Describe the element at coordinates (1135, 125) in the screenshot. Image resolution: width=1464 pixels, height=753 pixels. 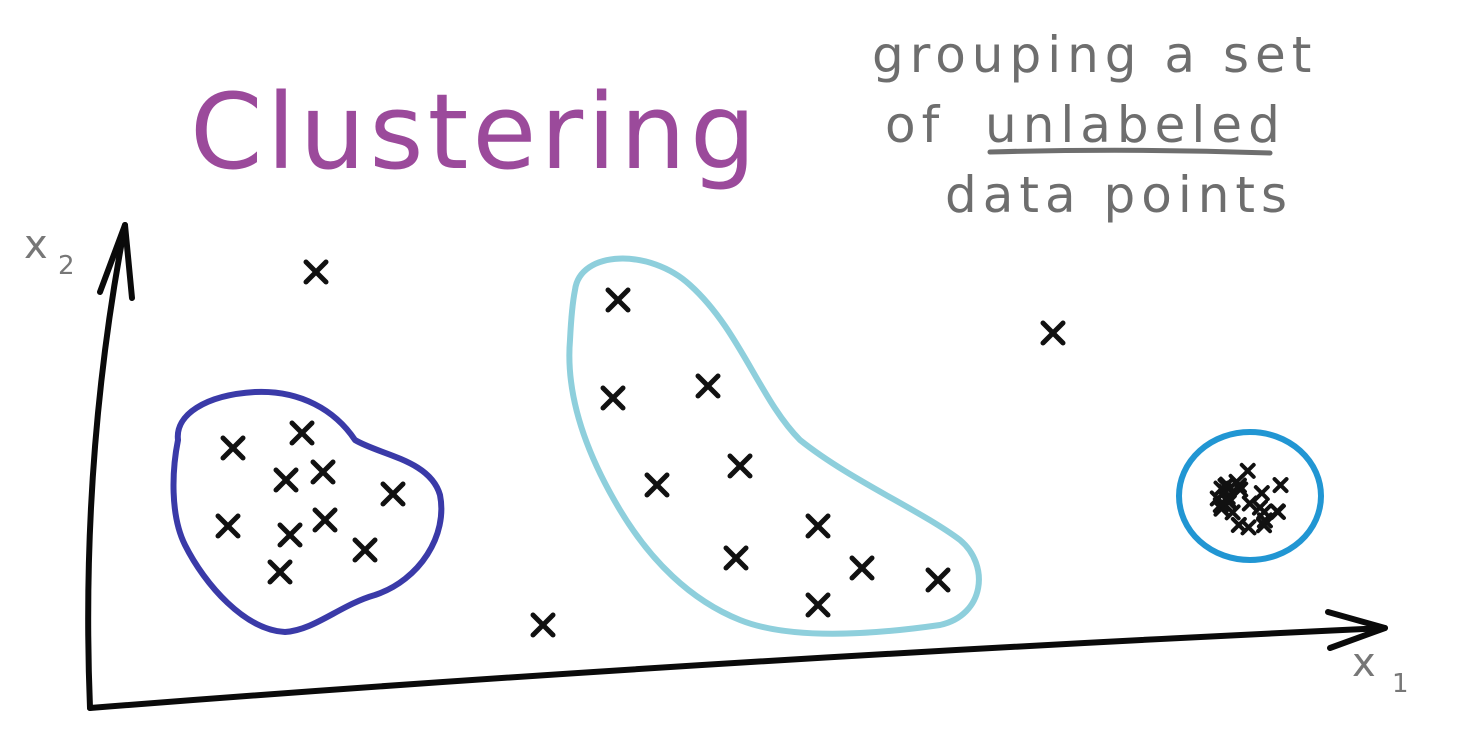
I see `definition-line-2-emphasis: unlabeled` at that location.